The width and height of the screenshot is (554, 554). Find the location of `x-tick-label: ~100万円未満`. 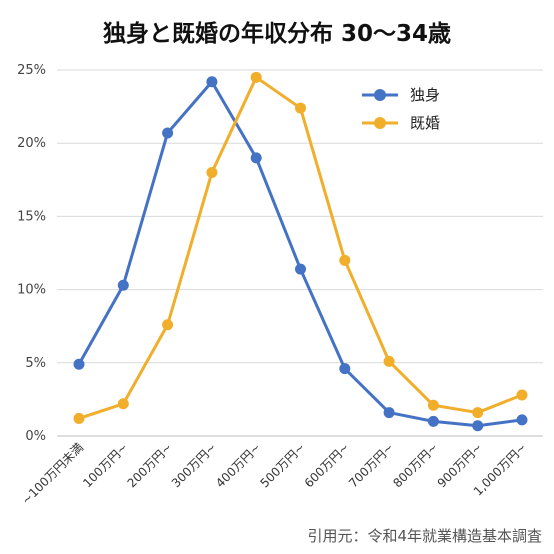

x-tick-label: ~100万円未満 is located at coordinates (52, 473).